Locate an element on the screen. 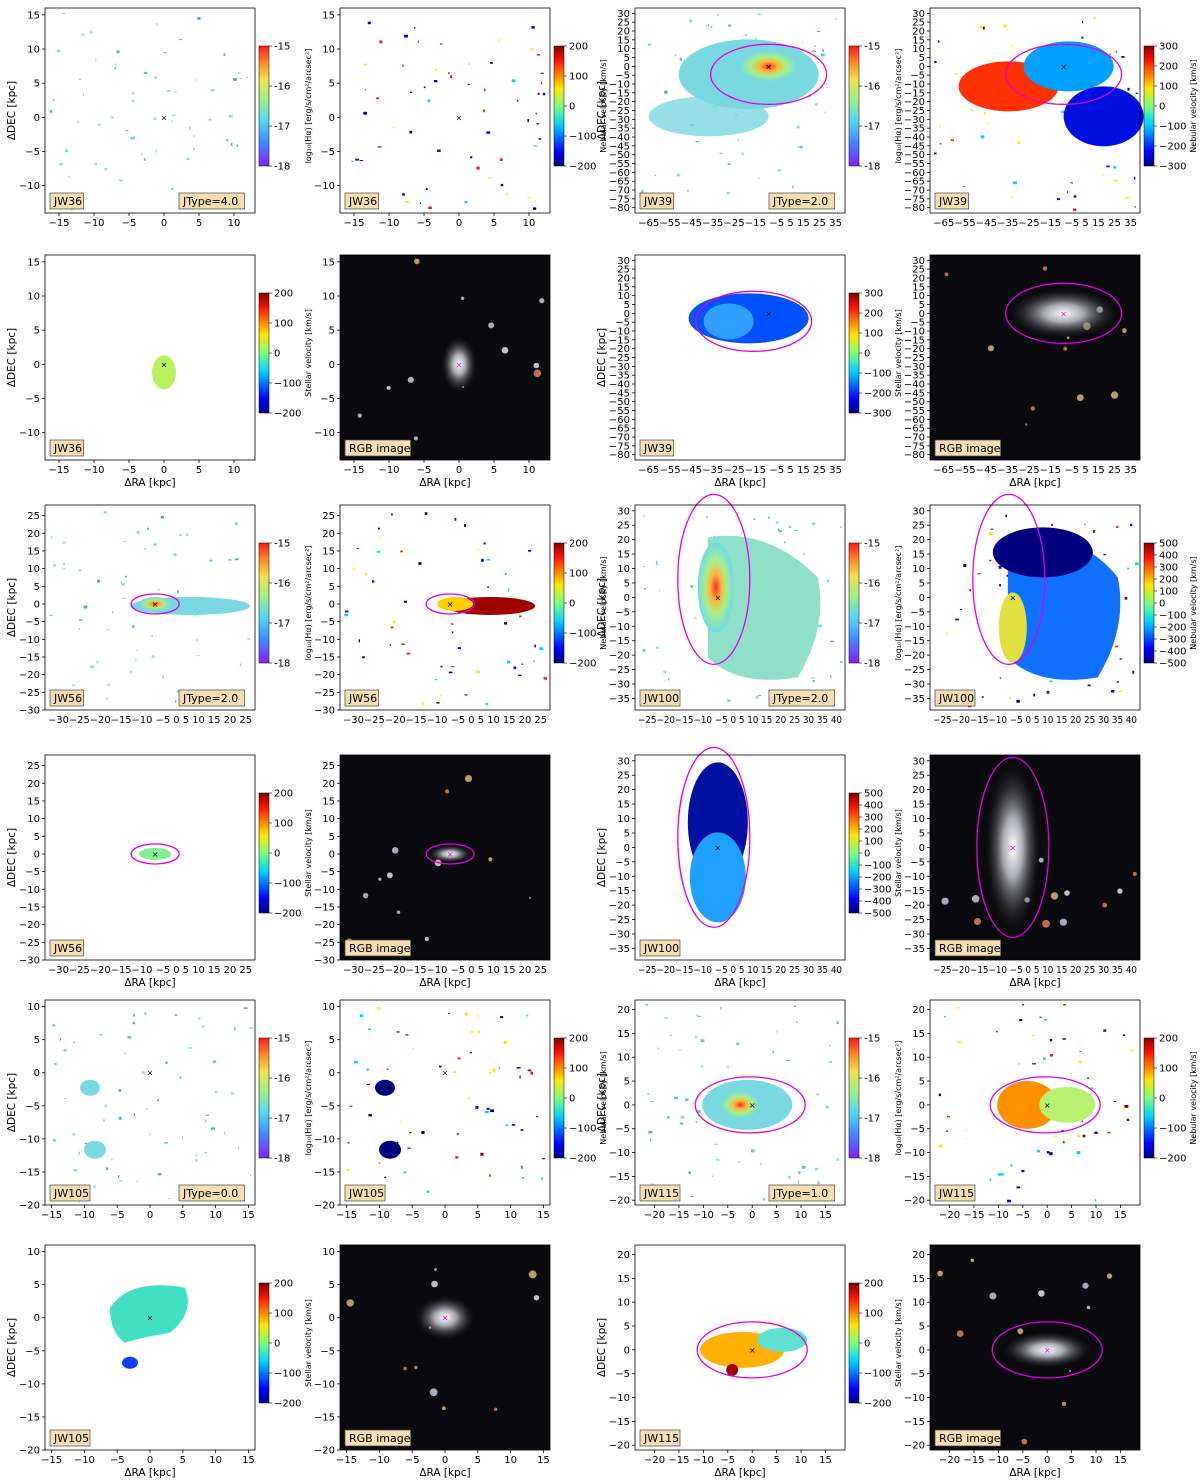 This screenshot has height=1480, width=1200. y-tick-label: −45 is located at coordinates (619, 393).